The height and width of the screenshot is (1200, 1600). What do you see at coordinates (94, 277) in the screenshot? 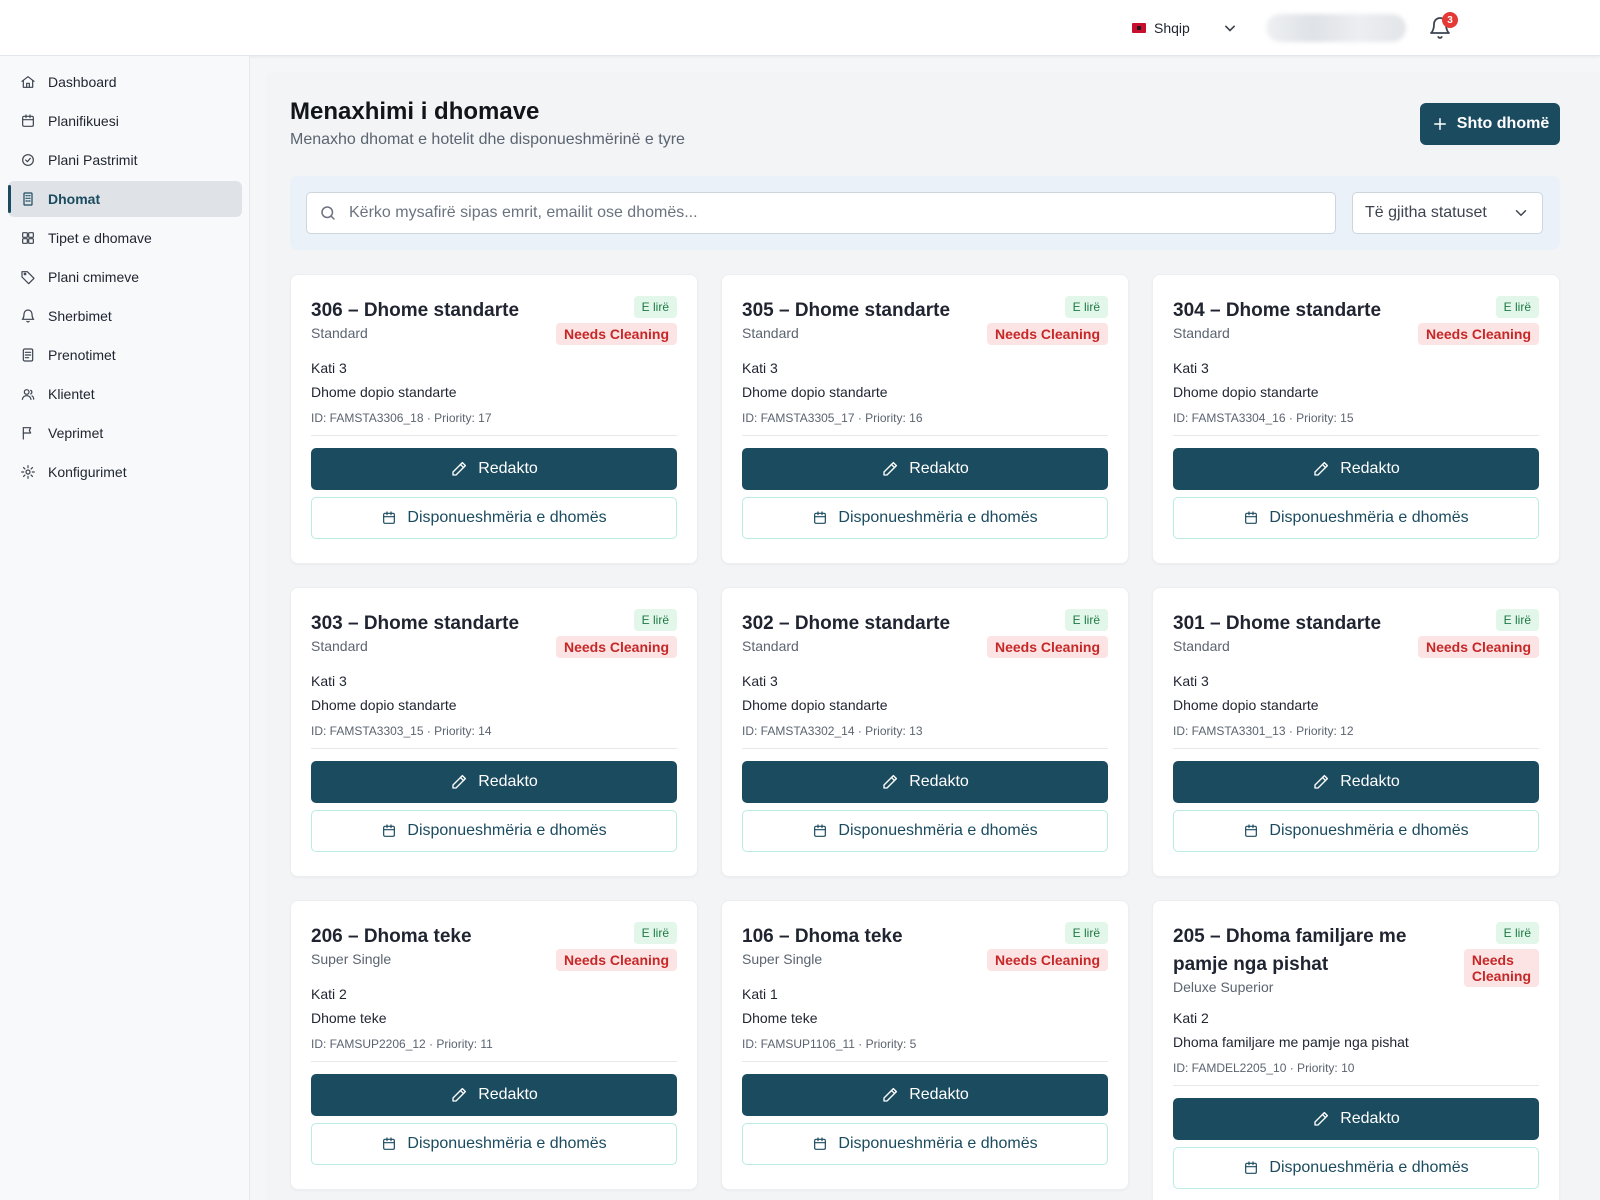
I see `sidebar-item-label: Plani cmimeve` at bounding box center [94, 277].